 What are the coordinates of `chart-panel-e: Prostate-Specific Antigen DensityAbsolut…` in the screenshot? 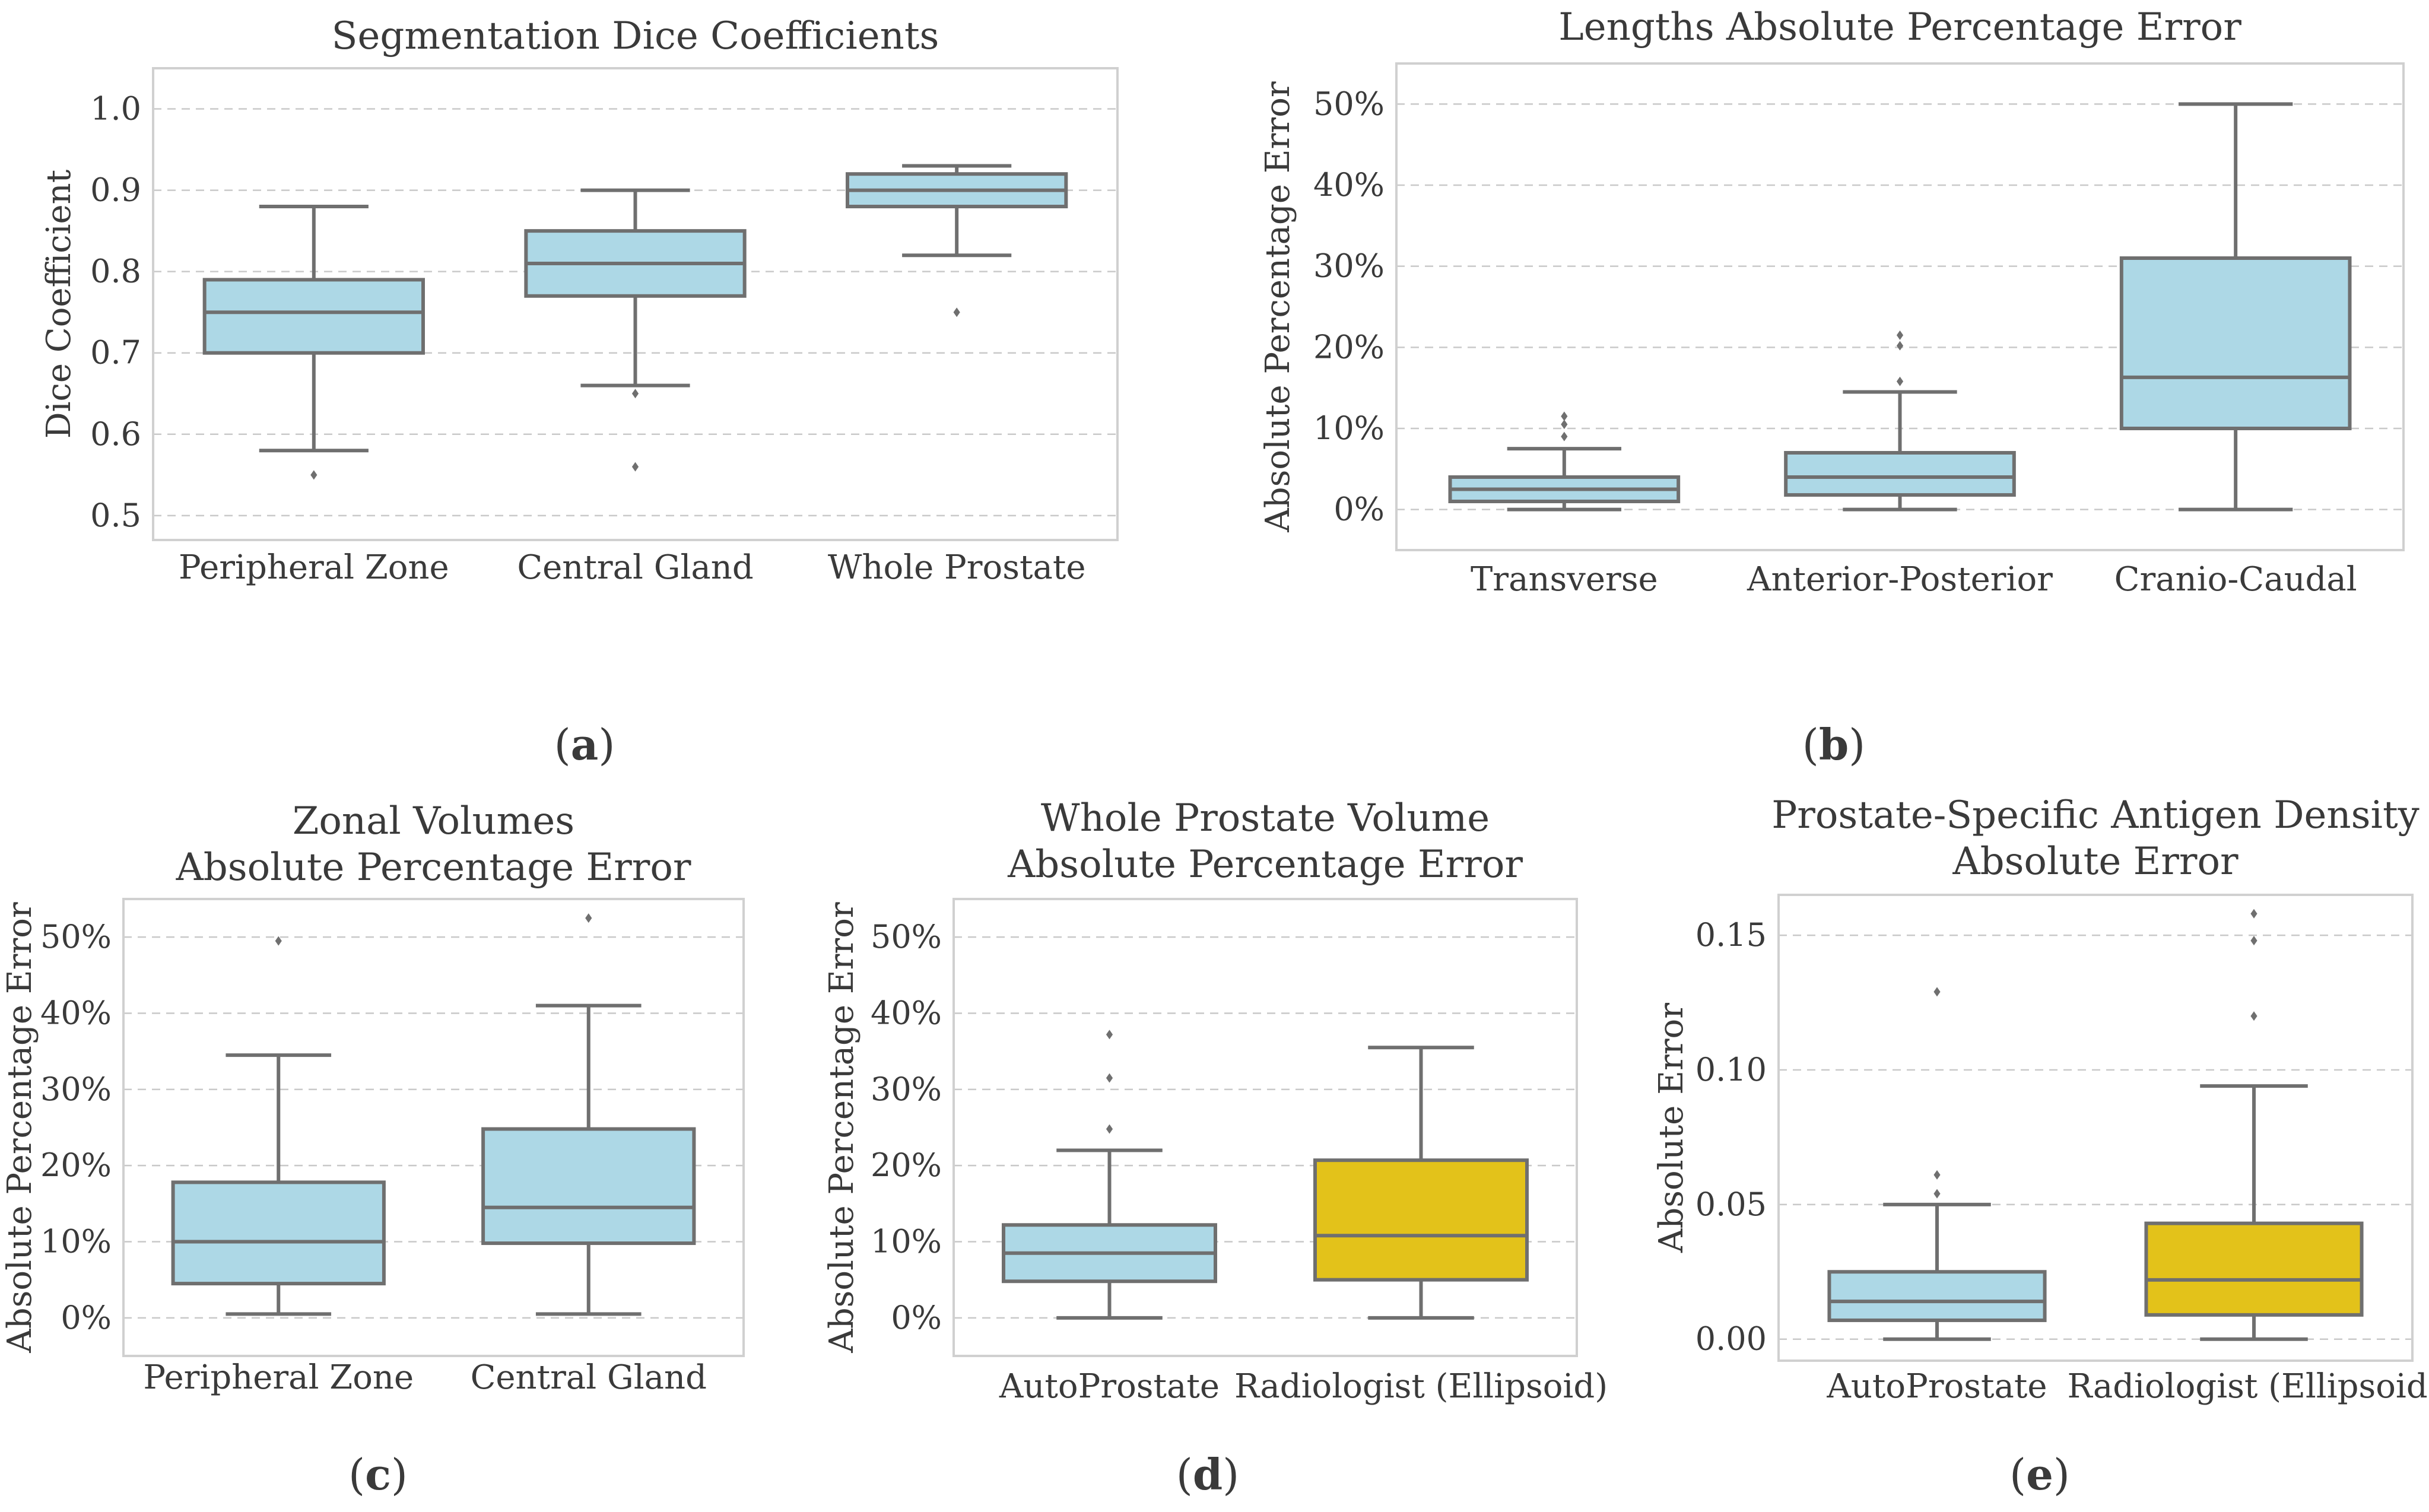 It's located at (2040, 1146).